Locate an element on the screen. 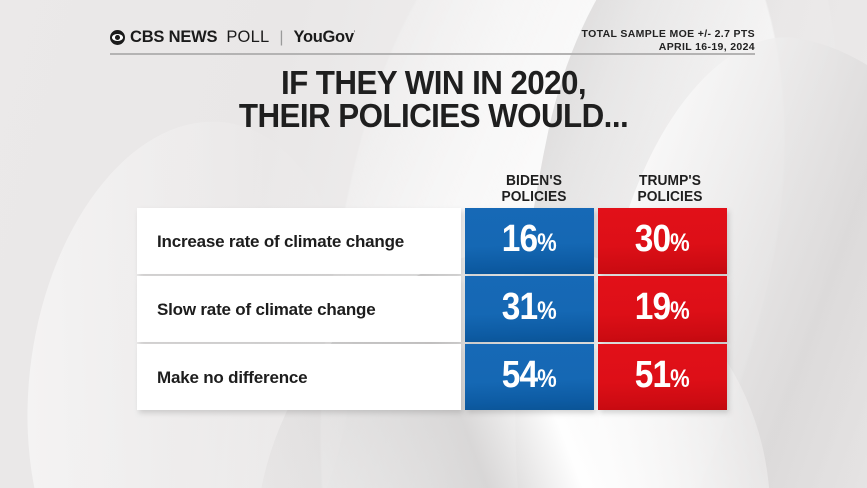 The height and width of the screenshot is (488, 867). value-biden-number: 31 is located at coordinates (520, 307).